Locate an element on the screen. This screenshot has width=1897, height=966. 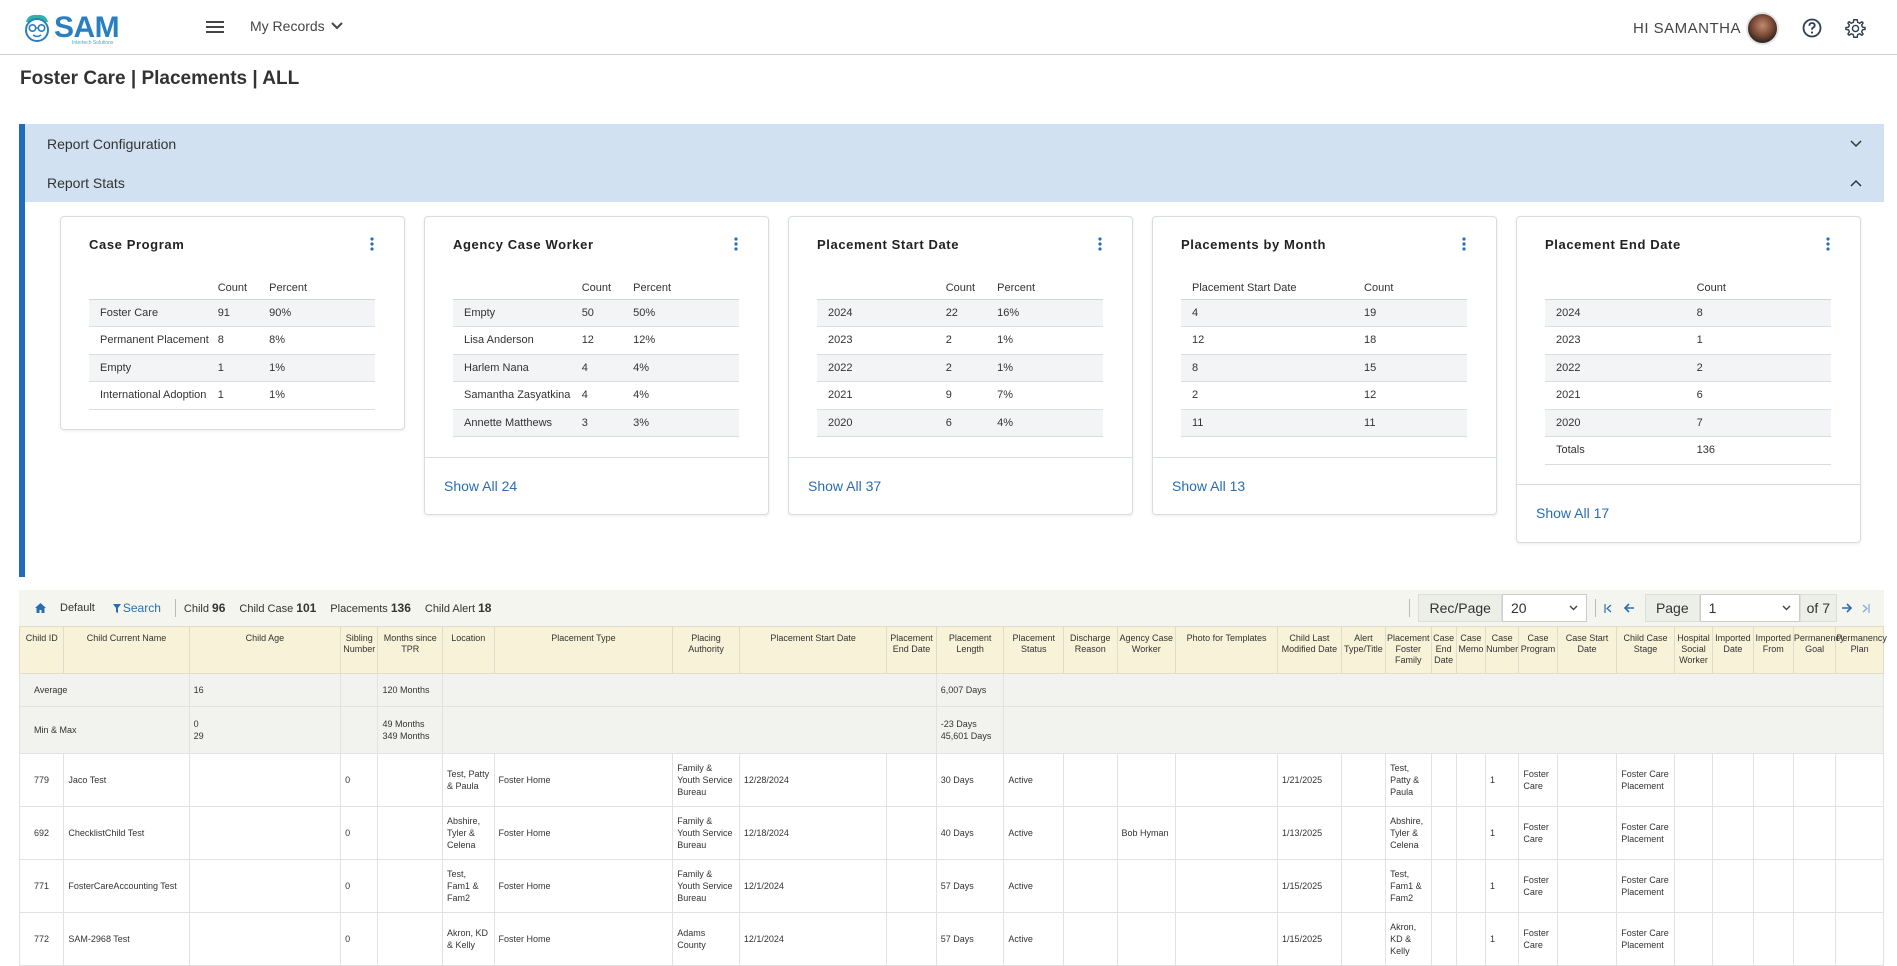
rec-page-select: 20 is located at coordinates (1544, 608).